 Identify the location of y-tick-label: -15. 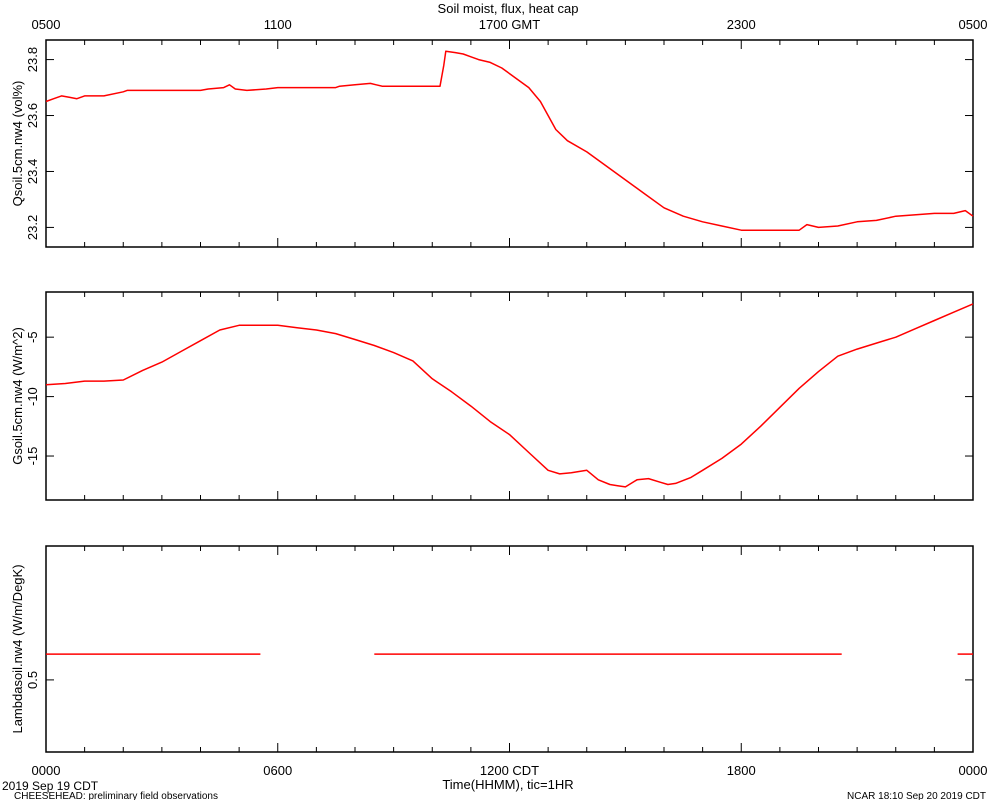
(32, 456).